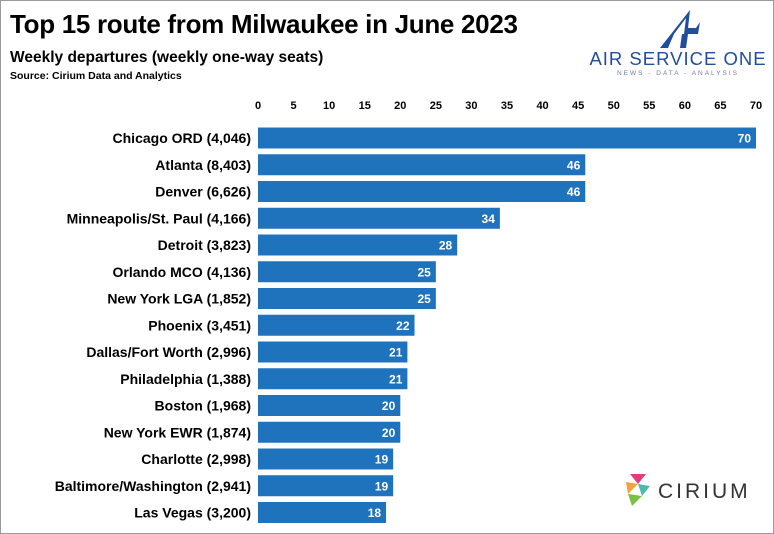  Describe the element at coordinates (365, 106) in the screenshot. I see `x-tick-label: 15` at that location.